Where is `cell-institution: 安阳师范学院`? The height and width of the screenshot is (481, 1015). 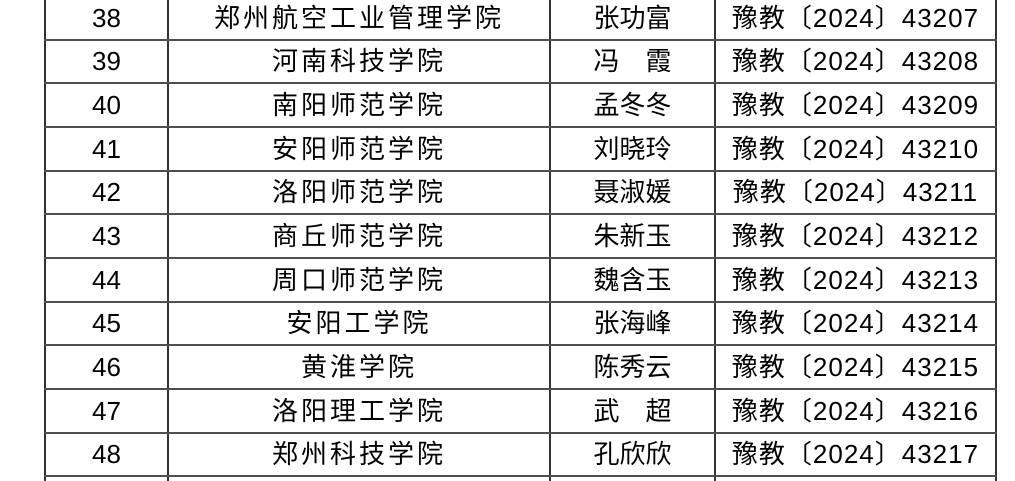 cell-institution: 安阳师范学院 is located at coordinates (358, 148).